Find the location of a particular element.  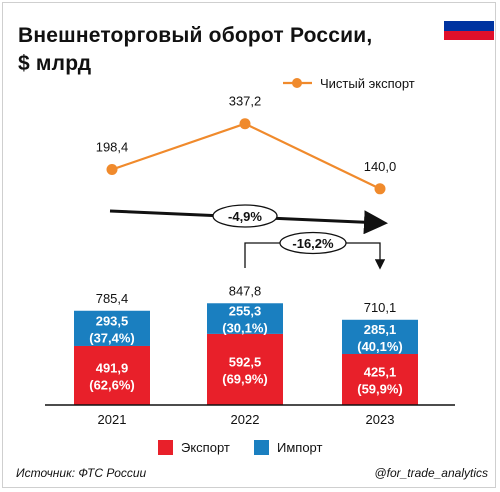

net-export-line is located at coordinates (246, 156).